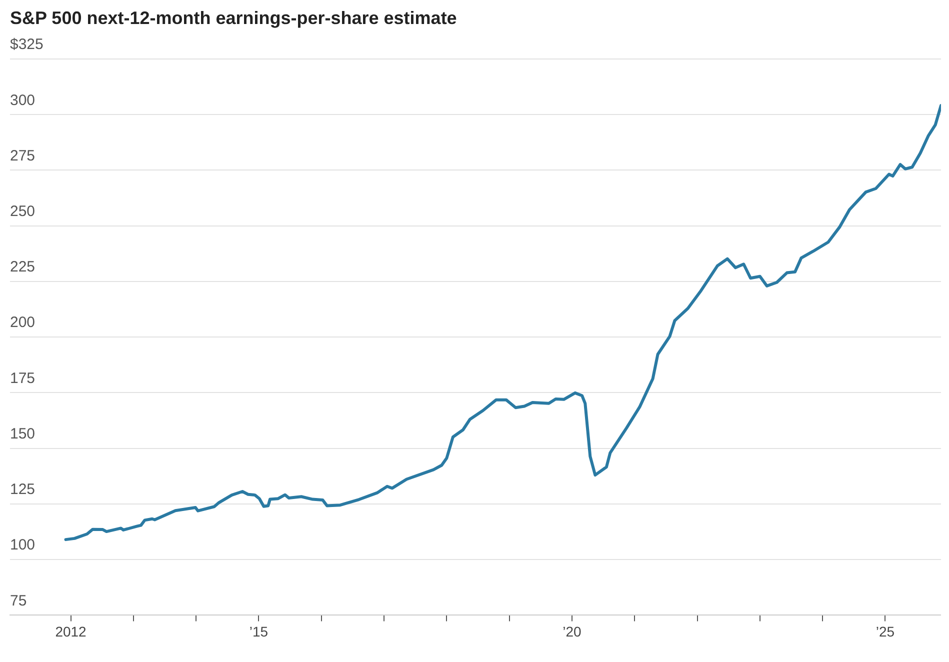 The width and height of the screenshot is (949, 662). I want to click on y-tick-label: 75, so click(18, 601).